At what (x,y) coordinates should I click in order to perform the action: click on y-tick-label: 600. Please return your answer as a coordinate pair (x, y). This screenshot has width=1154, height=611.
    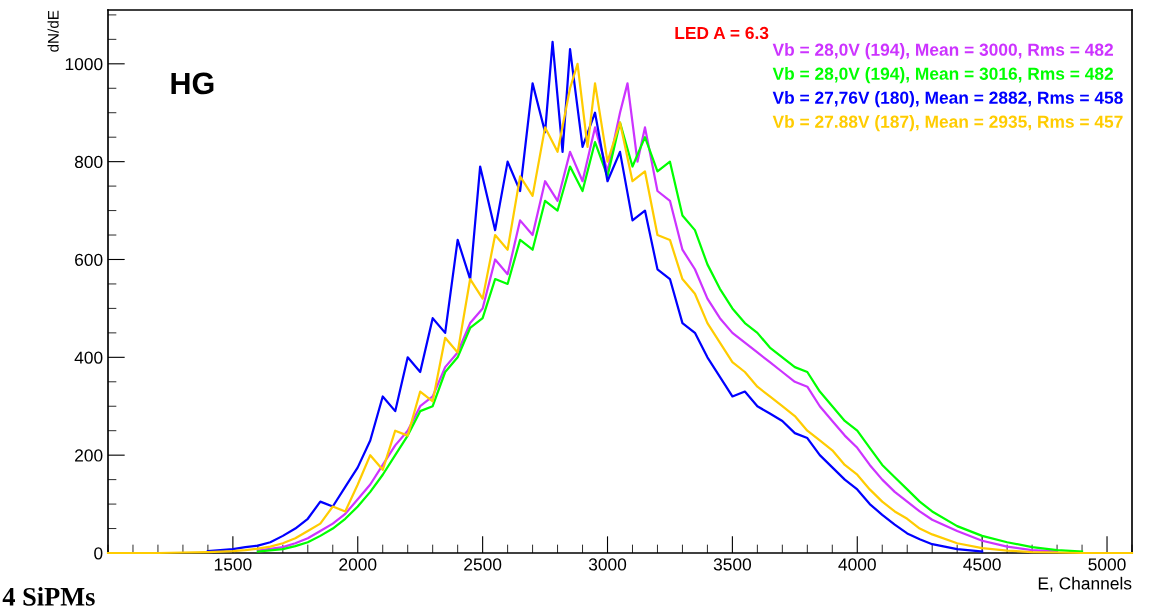
    Looking at the image, I should click on (89, 259).